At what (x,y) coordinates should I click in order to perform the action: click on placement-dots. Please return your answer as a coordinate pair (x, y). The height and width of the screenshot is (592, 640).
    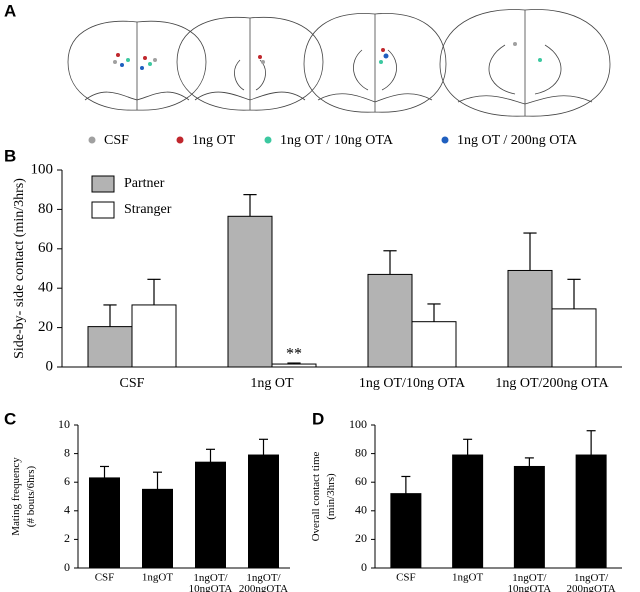
    Looking at the image, I should click on (327, 56).